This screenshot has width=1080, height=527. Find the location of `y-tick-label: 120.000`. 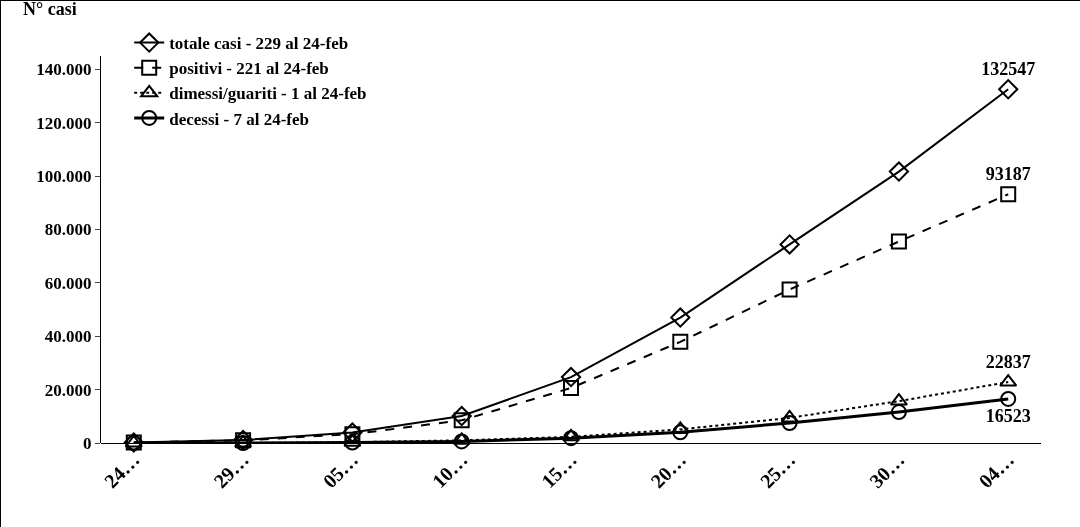

y-tick-label: 120.000 is located at coordinates (64, 123).